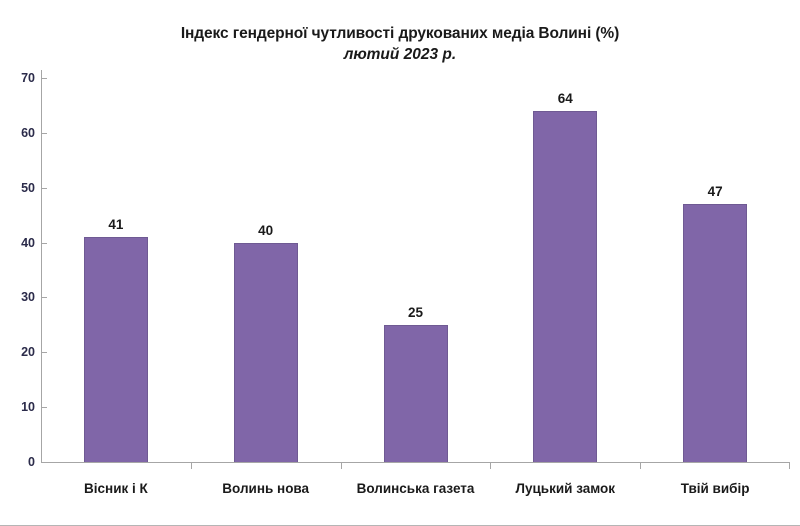  What do you see at coordinates (28, 297) in the screenshot?
I see `y-axis-tick-label: 30` at bounding box center [28, 297].